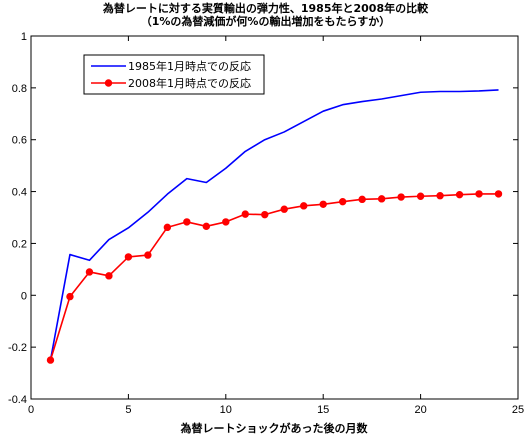  Describe the element at coordinates (420, 410) in the screenshot. I see `x-tick-label: 20` at that location.